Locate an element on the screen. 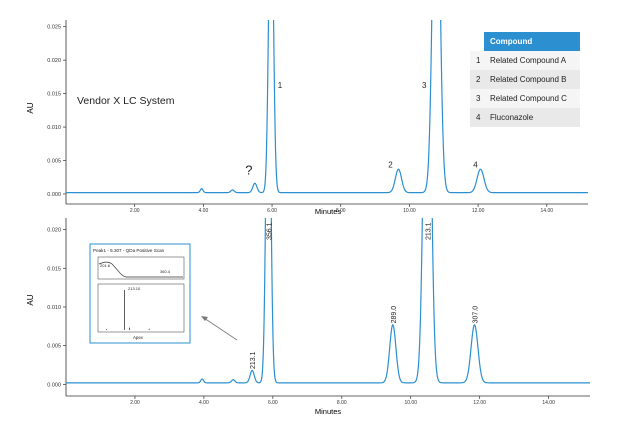 Image resolution: width=620 pixels, height=439 pixels. spectrum-panel is located at coordinates (141, 308).